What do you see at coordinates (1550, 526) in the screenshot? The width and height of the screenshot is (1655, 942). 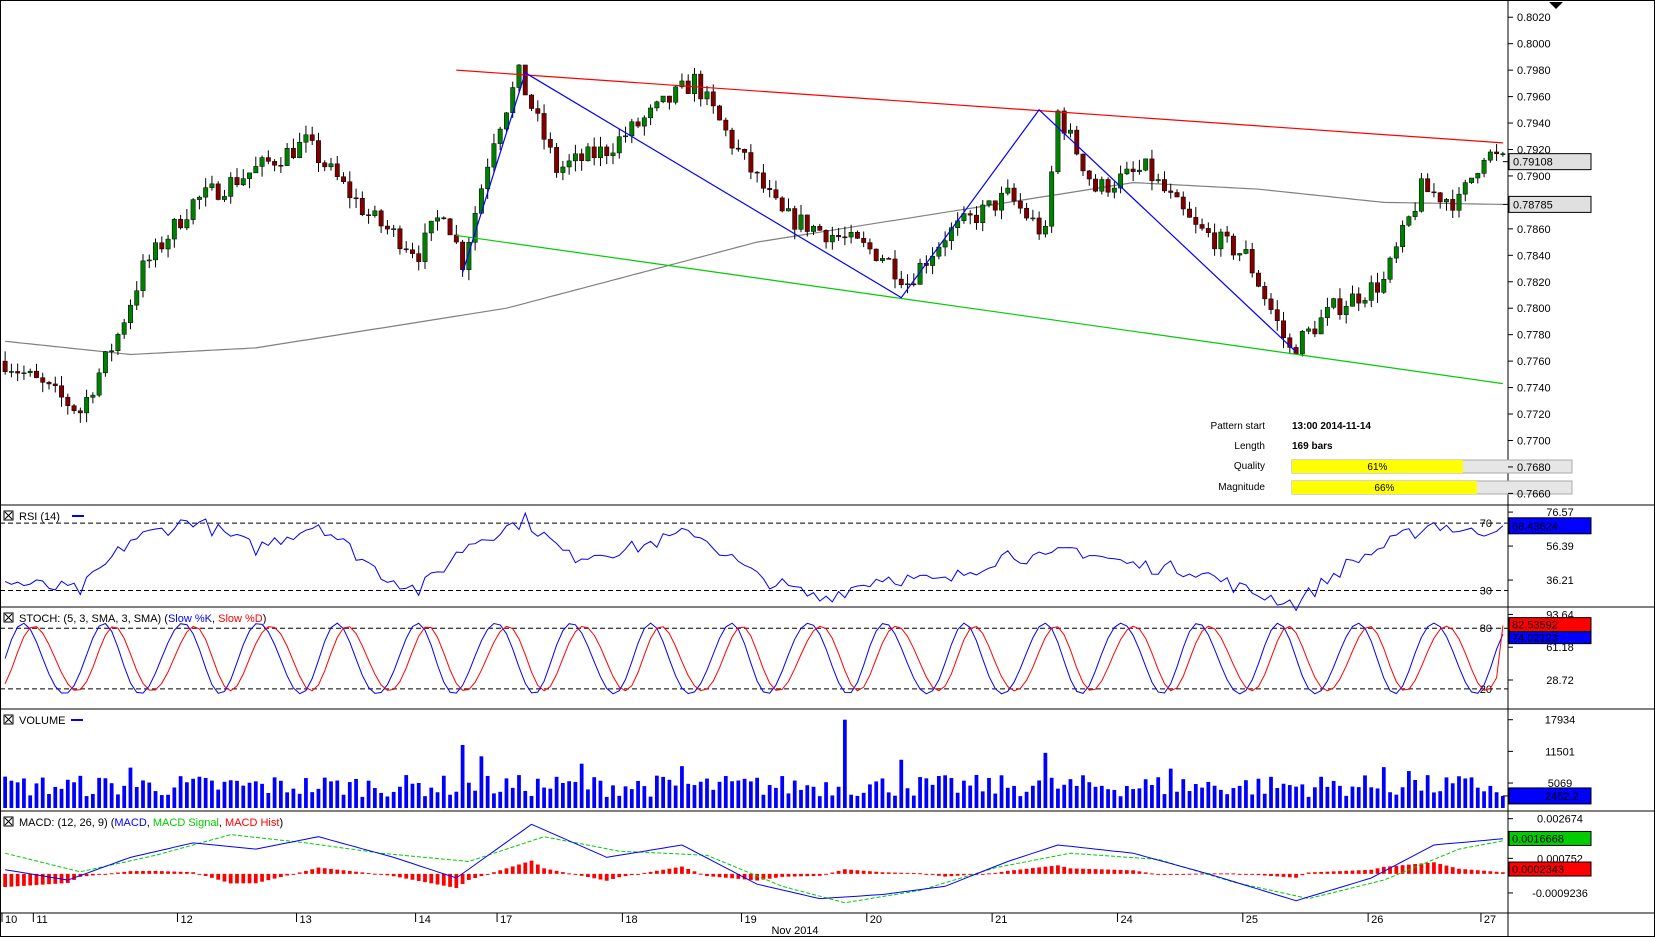 I see `rsi-current-box` at bounding box center [1550, 526].